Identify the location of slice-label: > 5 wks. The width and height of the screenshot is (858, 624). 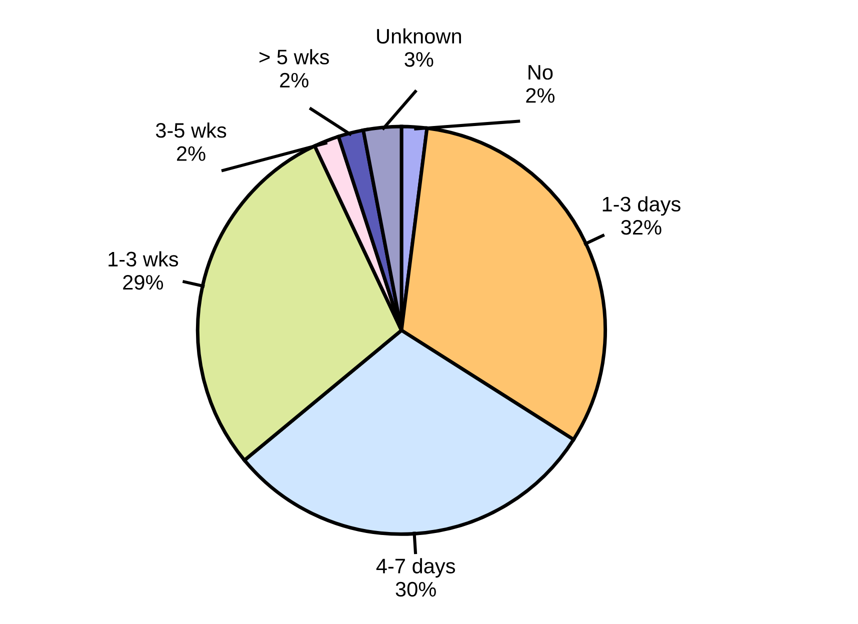
(294, 56).